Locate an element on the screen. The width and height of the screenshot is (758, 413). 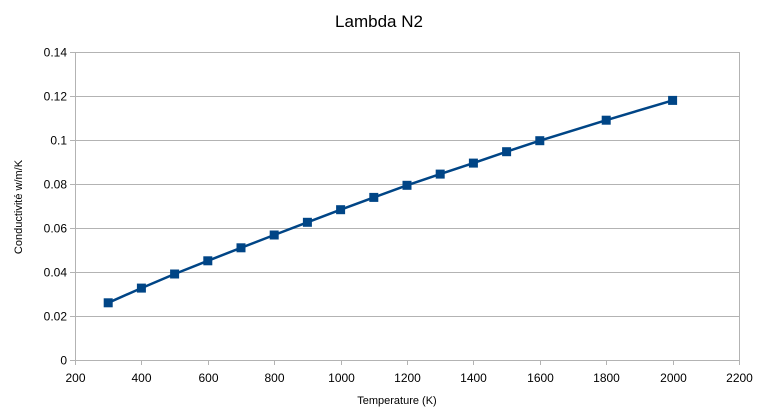
x-tick-label: 2000 is located at coordinates (673, 378).